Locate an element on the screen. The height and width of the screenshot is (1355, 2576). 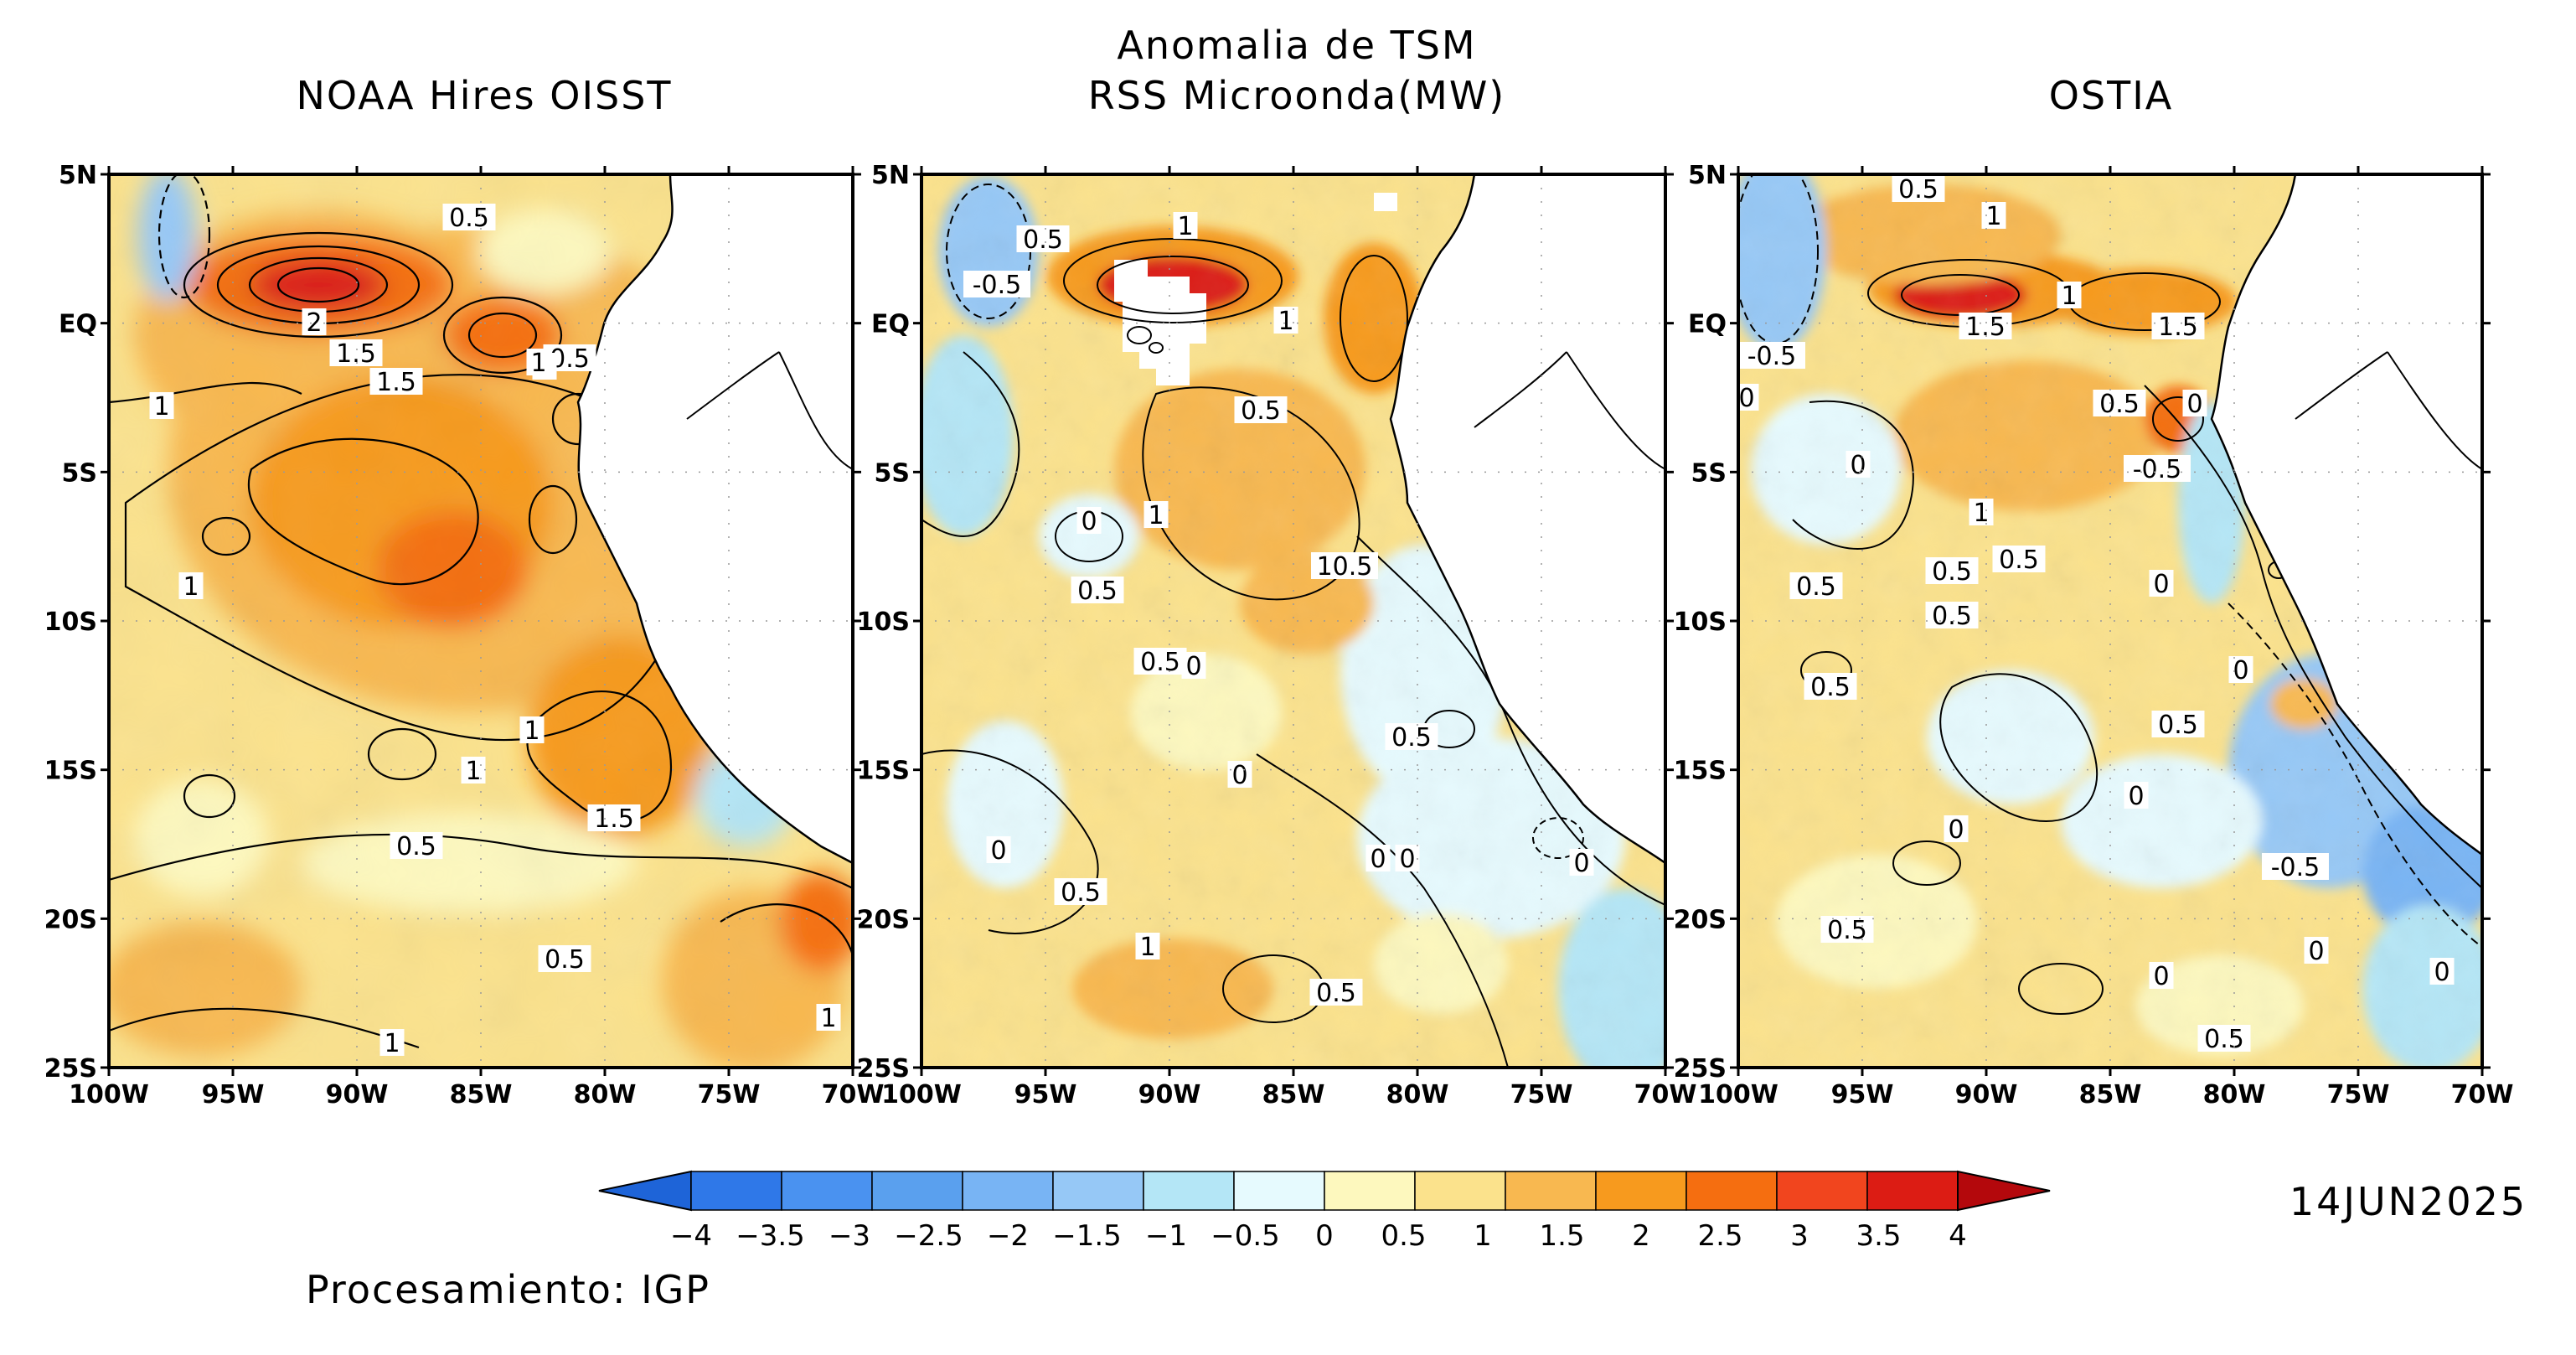
lon-tick-label: 80W is located at coordinates (2234, 1094).